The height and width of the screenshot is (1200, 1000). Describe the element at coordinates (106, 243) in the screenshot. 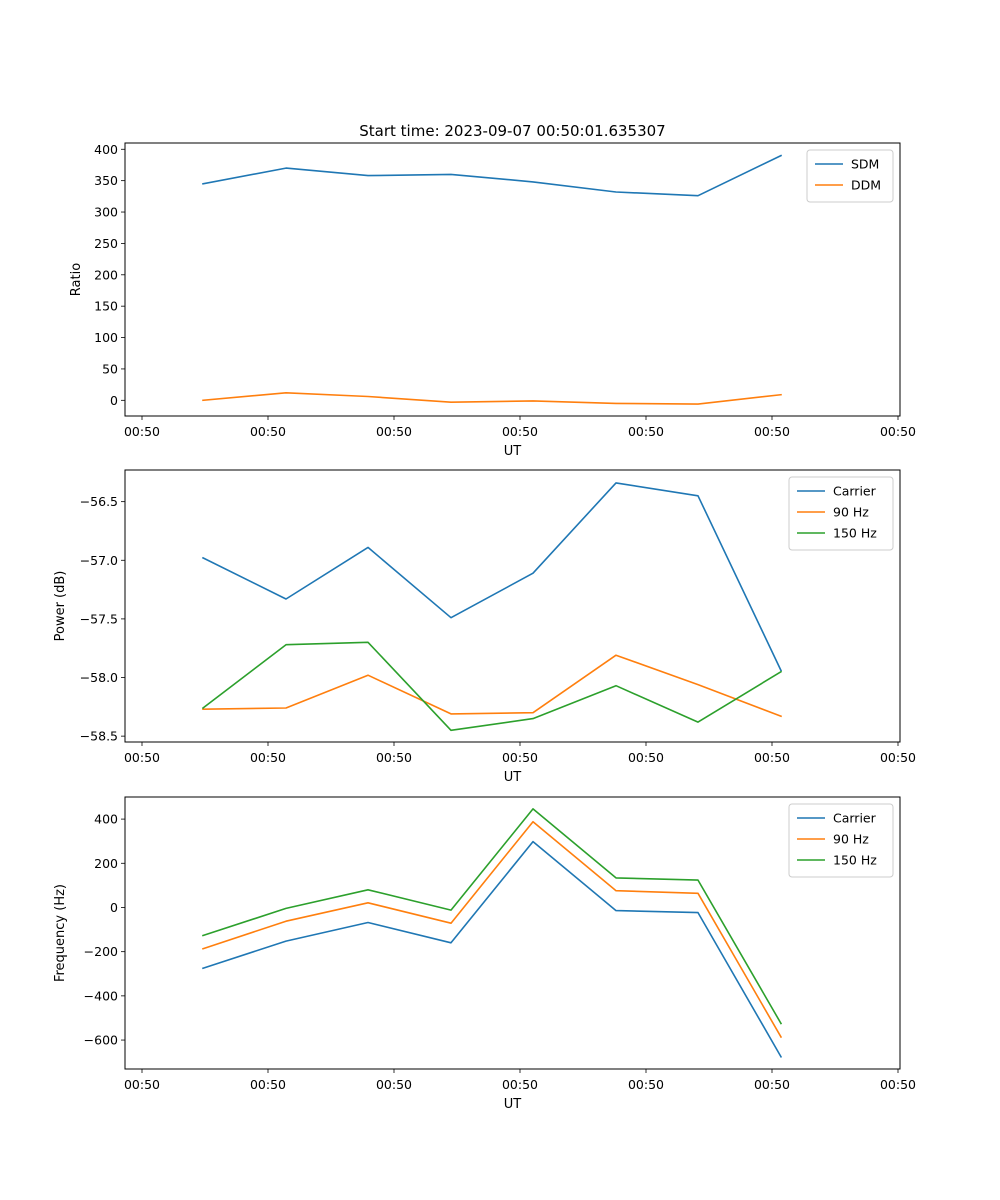

I see `y-tick-label: 250` at that location.